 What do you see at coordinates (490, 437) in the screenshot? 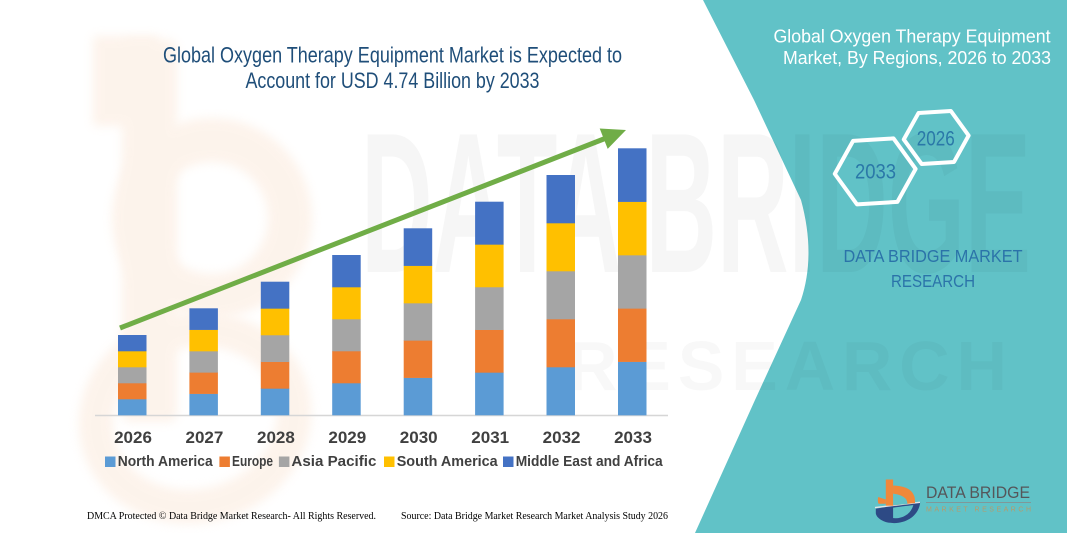
I see `svg-text: 2031` at bounding box center [490, 437].